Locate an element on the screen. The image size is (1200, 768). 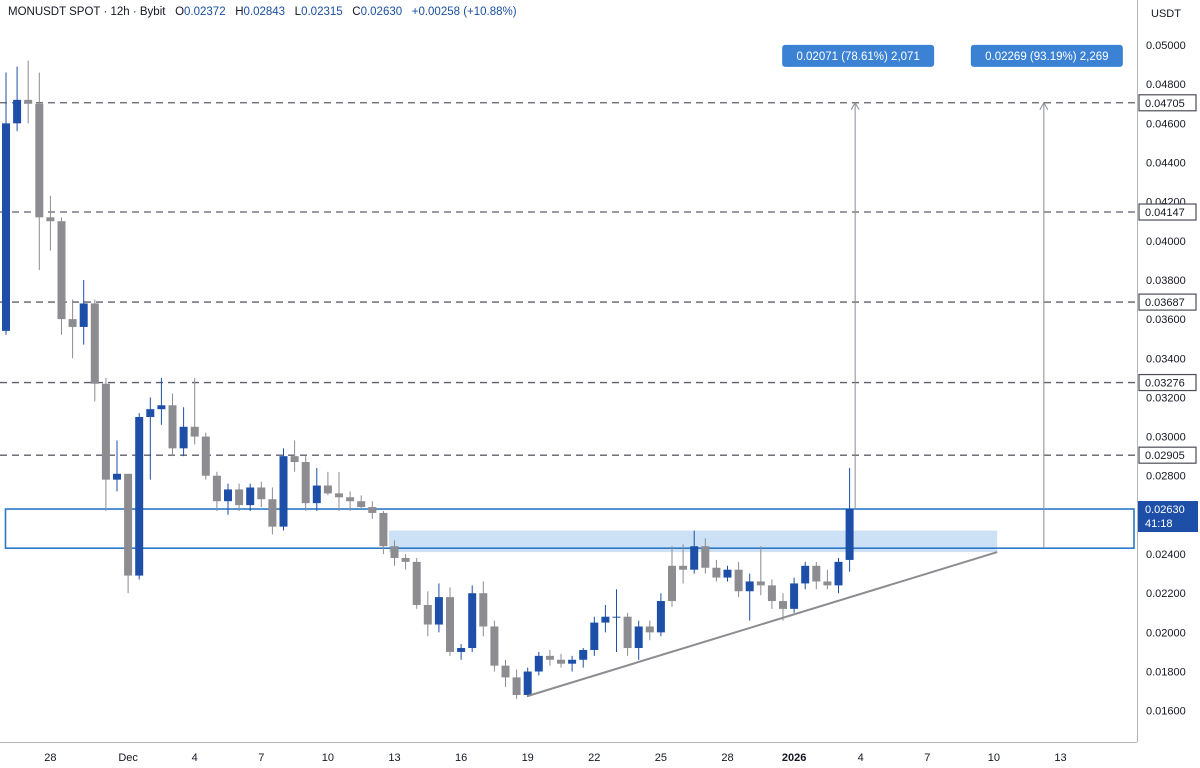
low-key: L is located at coordinates (298, 12).